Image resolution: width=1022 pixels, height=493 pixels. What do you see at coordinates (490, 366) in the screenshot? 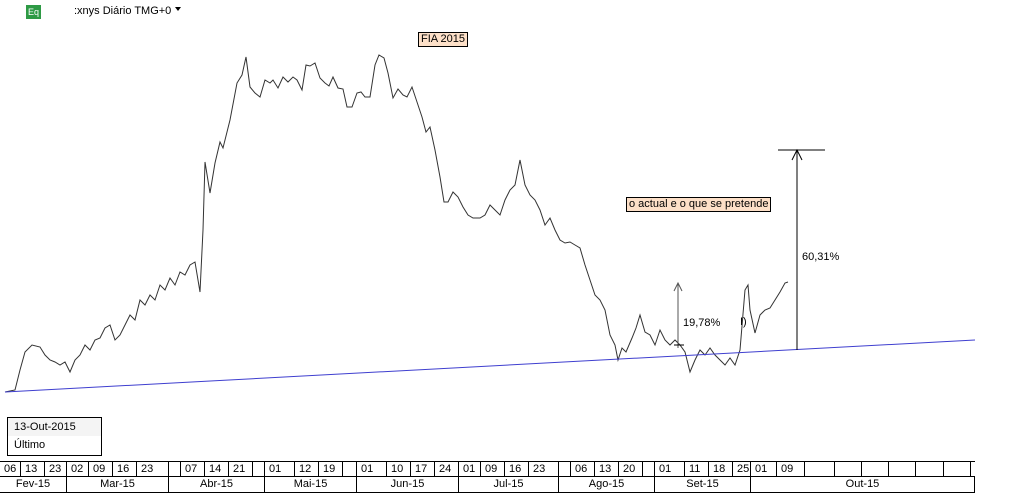
I see `trend-line` at bounding box center [490, 366].